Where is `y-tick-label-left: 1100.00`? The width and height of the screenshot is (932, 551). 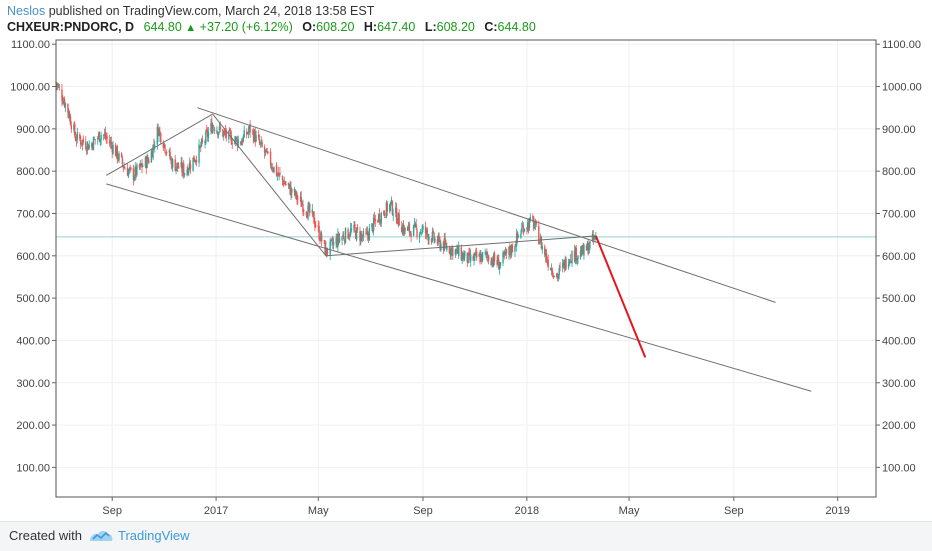
y-tick-label-left: 1100.00 is located at coordinates (30, 45).